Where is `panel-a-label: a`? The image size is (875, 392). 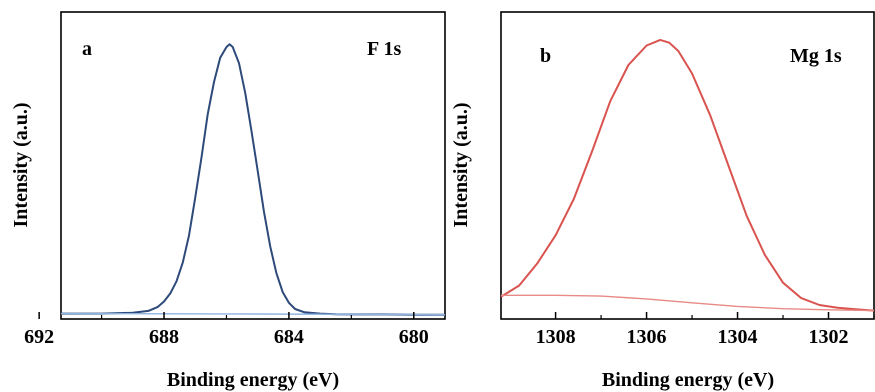
panel-a-label: a is located at coordinates (87, 49).